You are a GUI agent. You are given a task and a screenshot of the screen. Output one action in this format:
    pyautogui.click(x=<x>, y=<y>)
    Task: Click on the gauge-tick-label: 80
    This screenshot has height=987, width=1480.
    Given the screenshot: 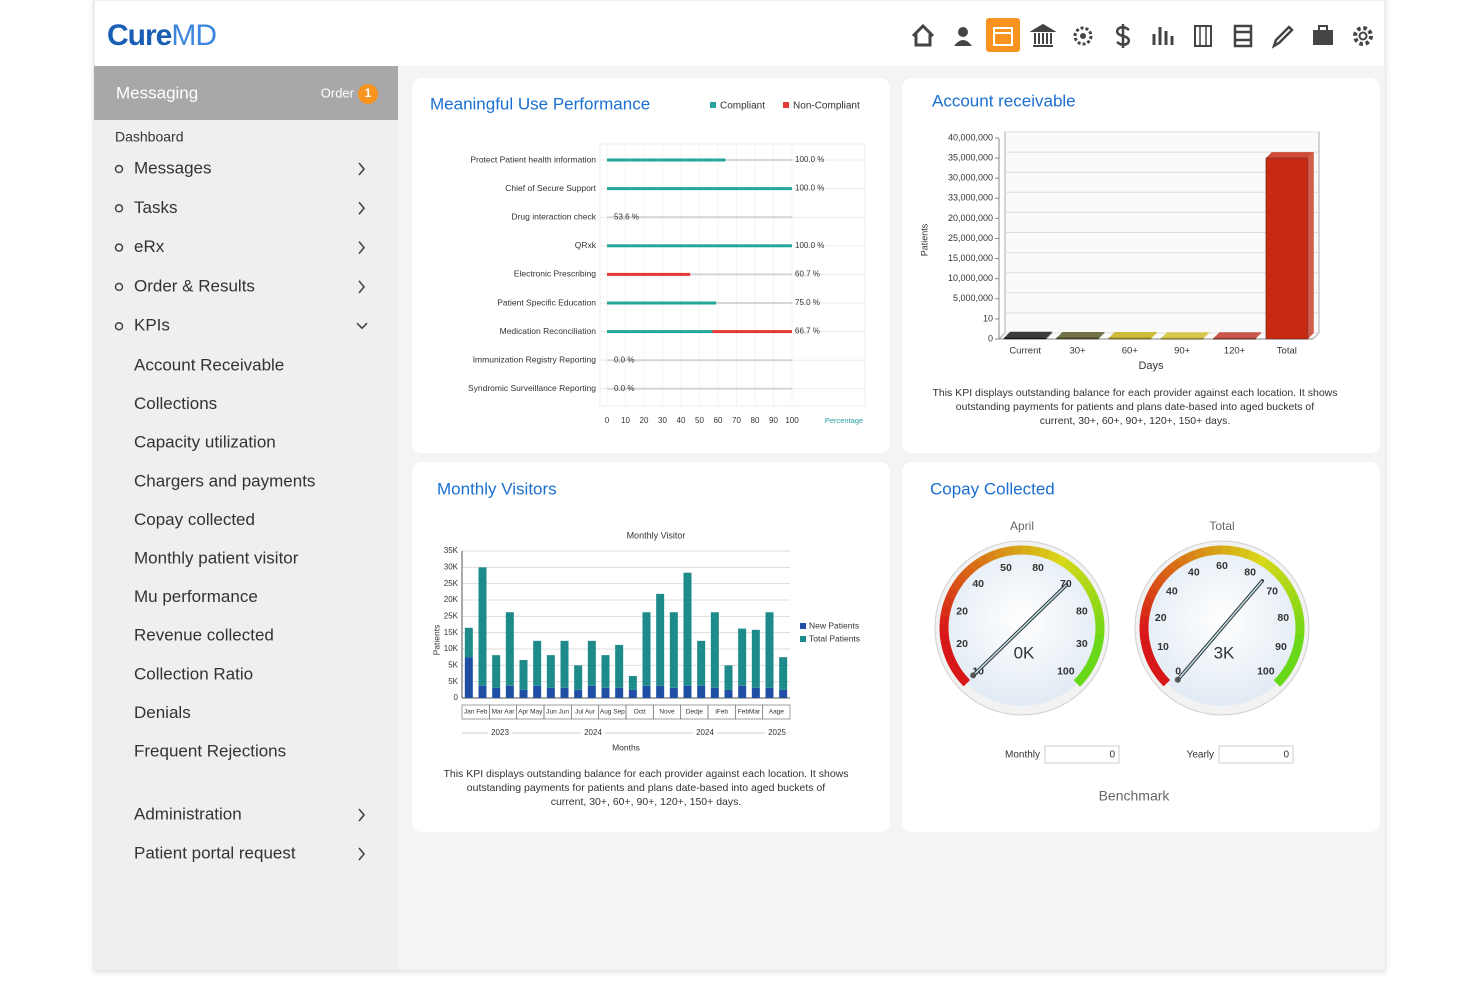 What is the action you would take?
    pyautogui.click(x=1082, y=612)
    